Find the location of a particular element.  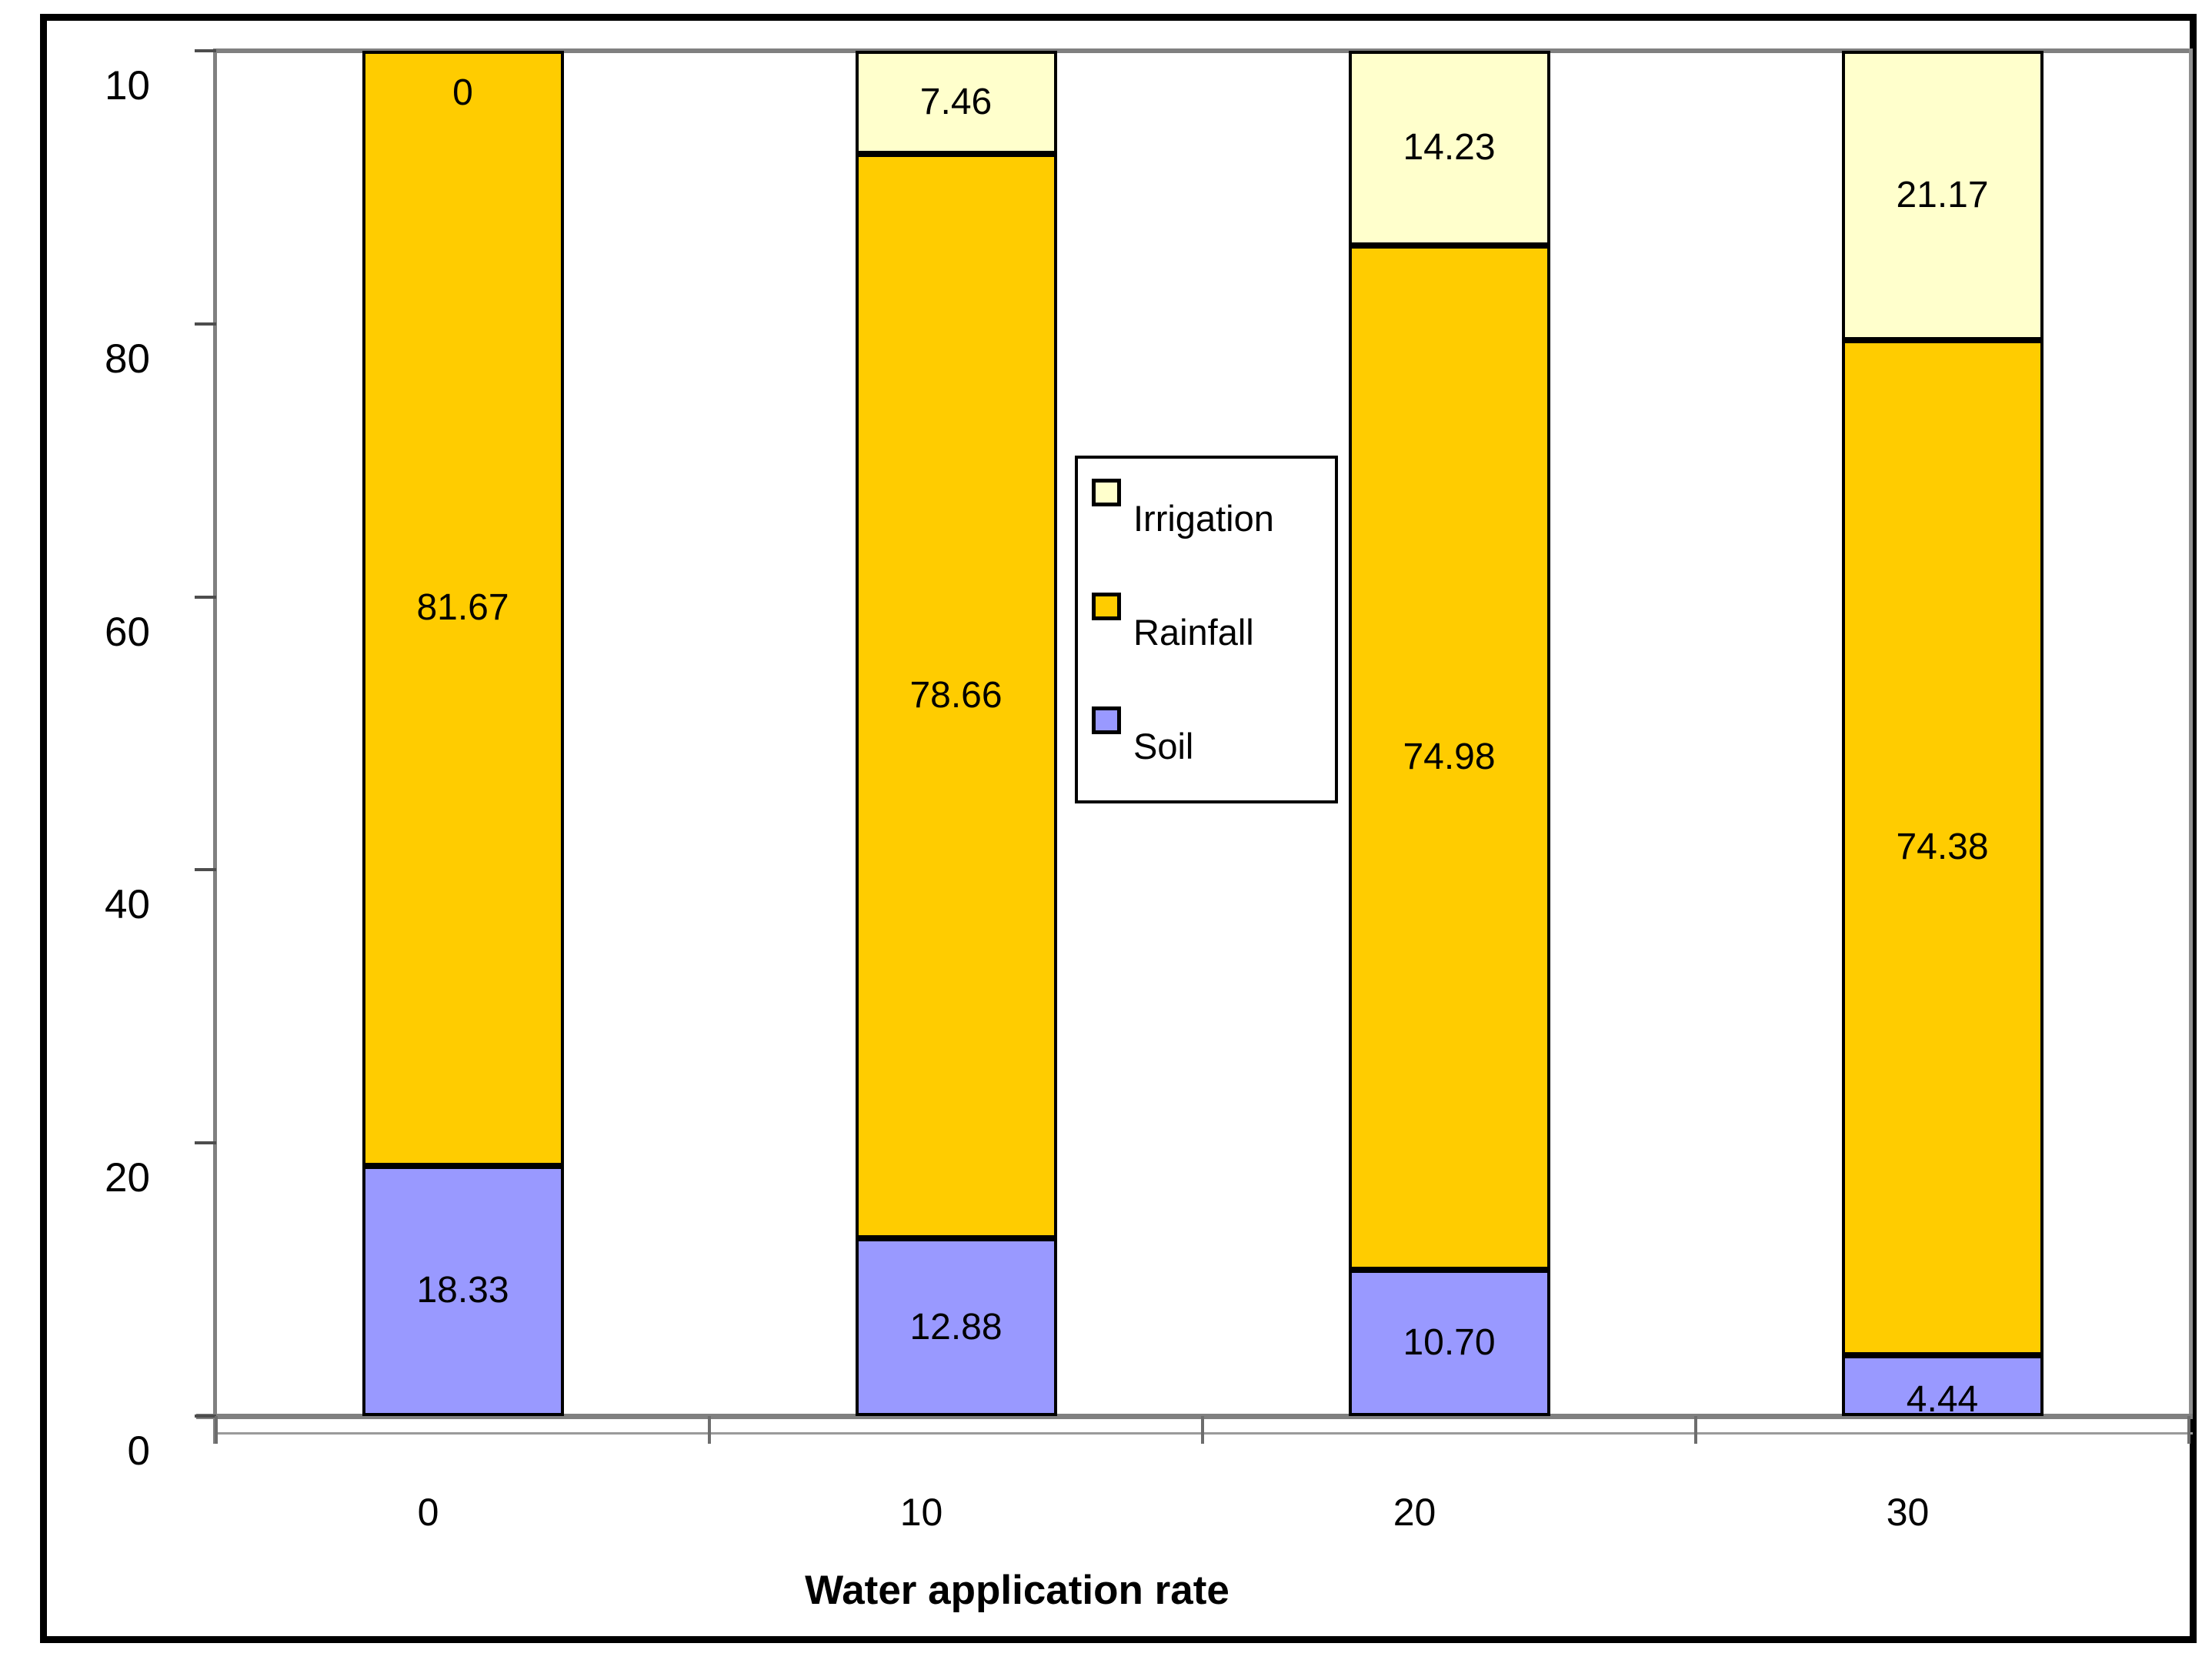

data-label-soil-0: 18.33 is located at coordinates (462, 1290).